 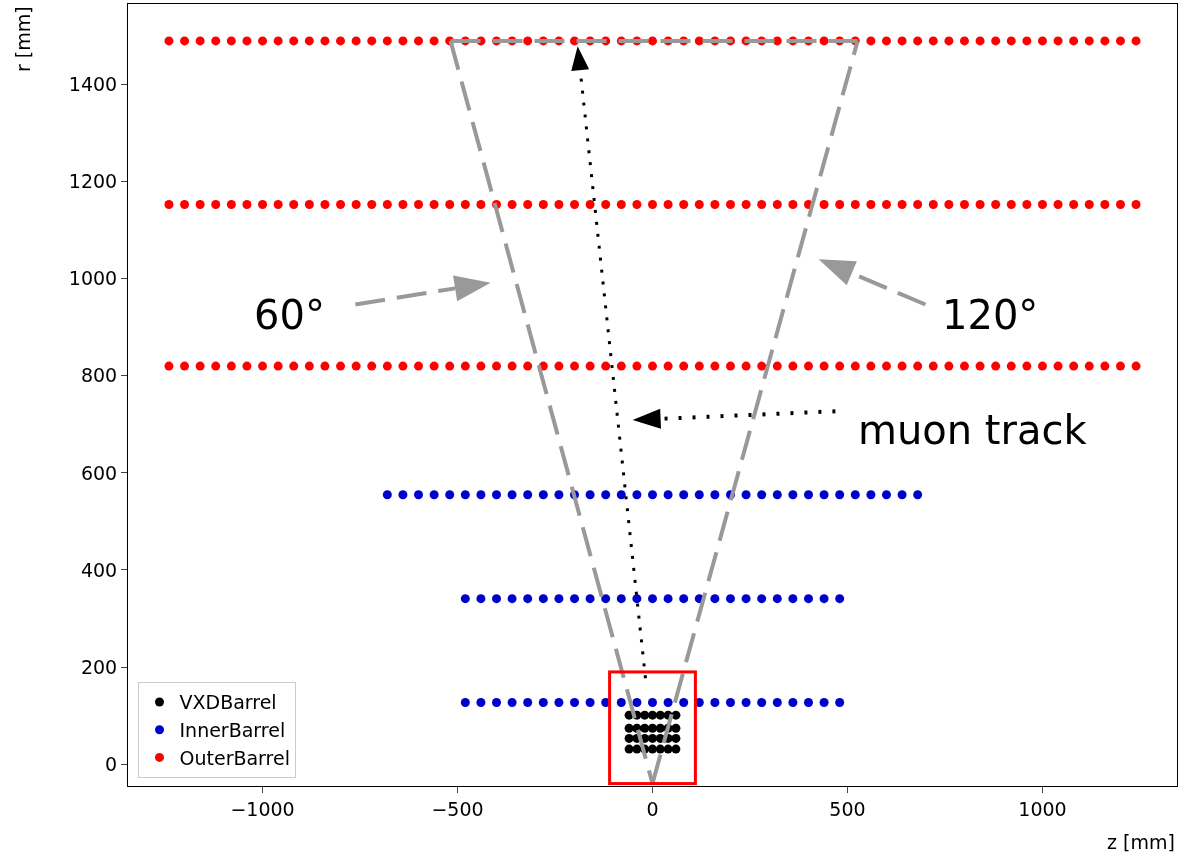 What do you see at coordinates (99, 569) in the screenshot?
I see `y-tick-label: 400` at bounding box center [99, 569].